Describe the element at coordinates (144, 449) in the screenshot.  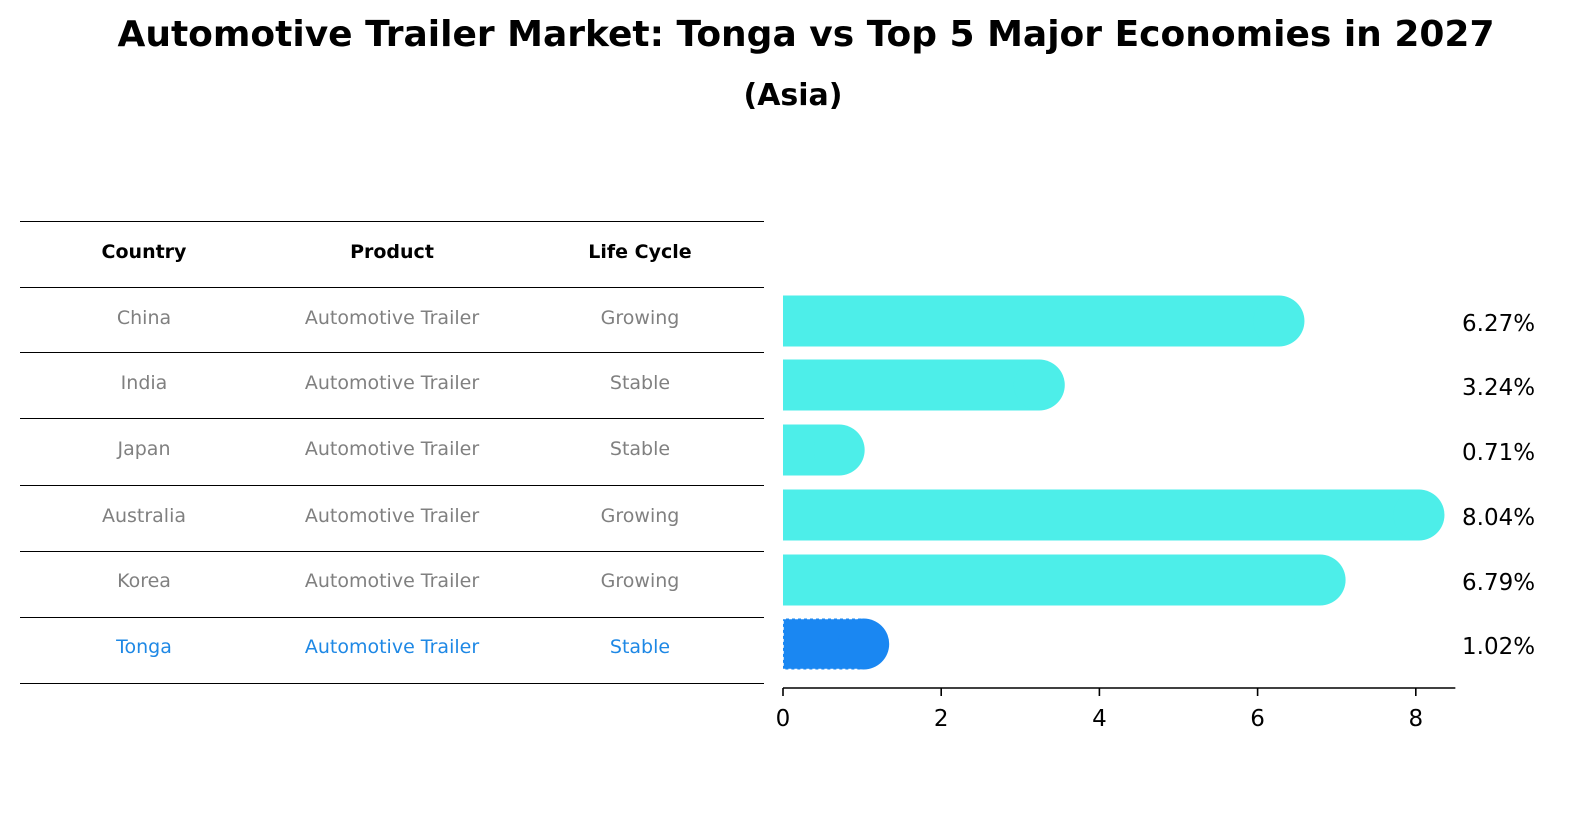
I see `table-cell-country: Japan` at that location.